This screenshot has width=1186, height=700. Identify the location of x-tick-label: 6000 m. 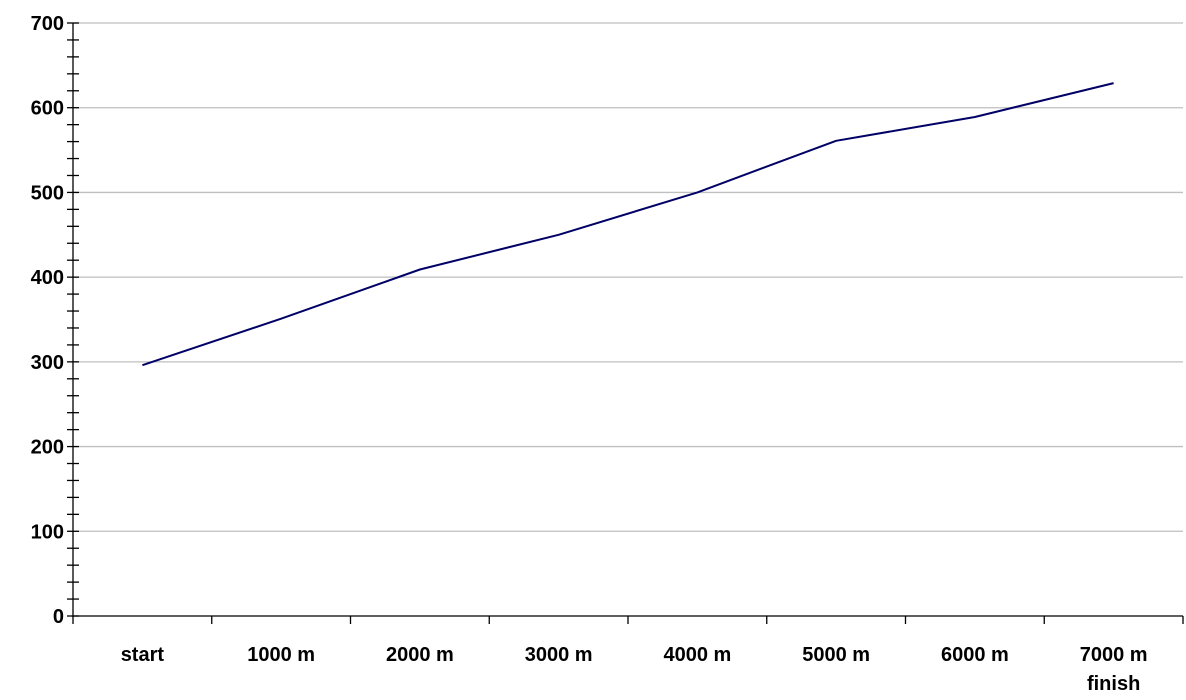
(975, 655).